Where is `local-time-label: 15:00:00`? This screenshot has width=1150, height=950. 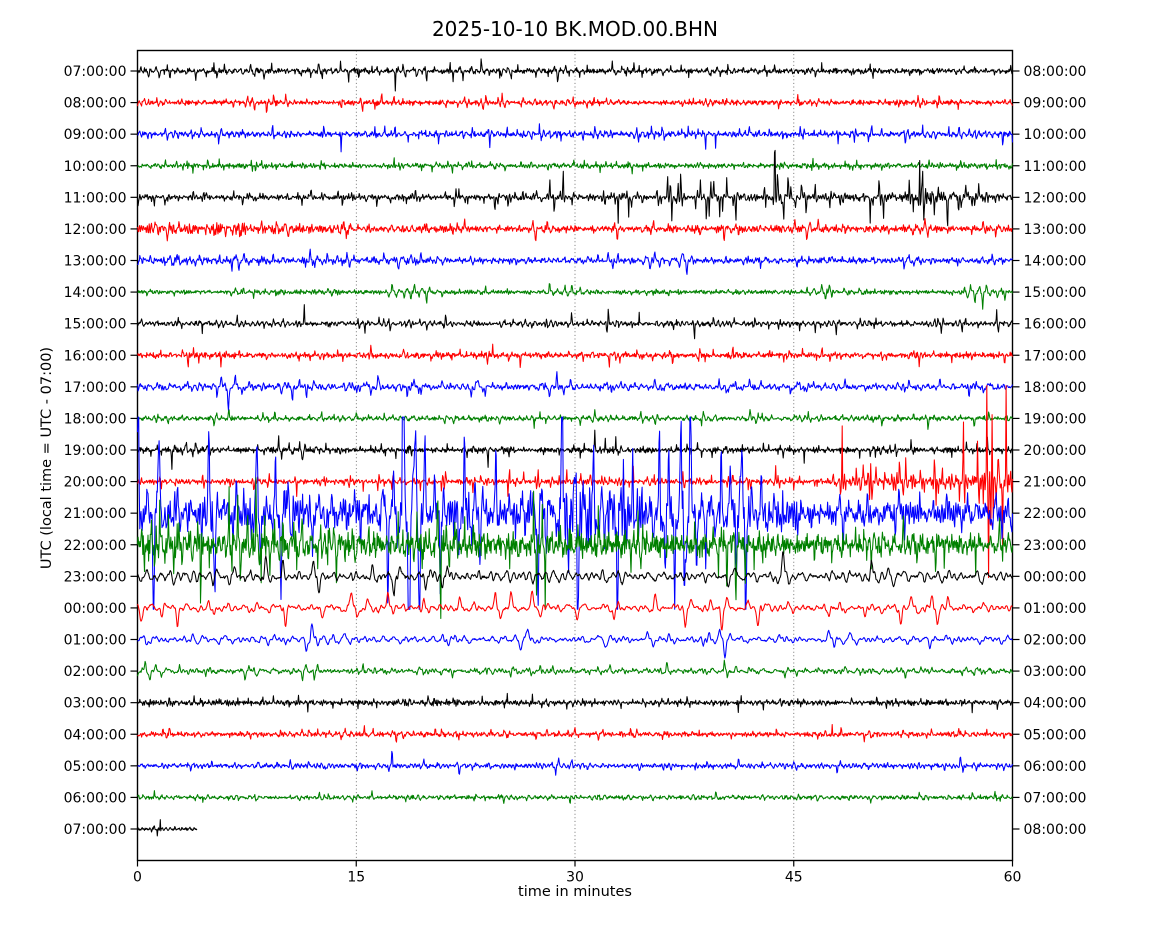
local-time-label: 15:00:00 is located at coordinates (1055, 293).